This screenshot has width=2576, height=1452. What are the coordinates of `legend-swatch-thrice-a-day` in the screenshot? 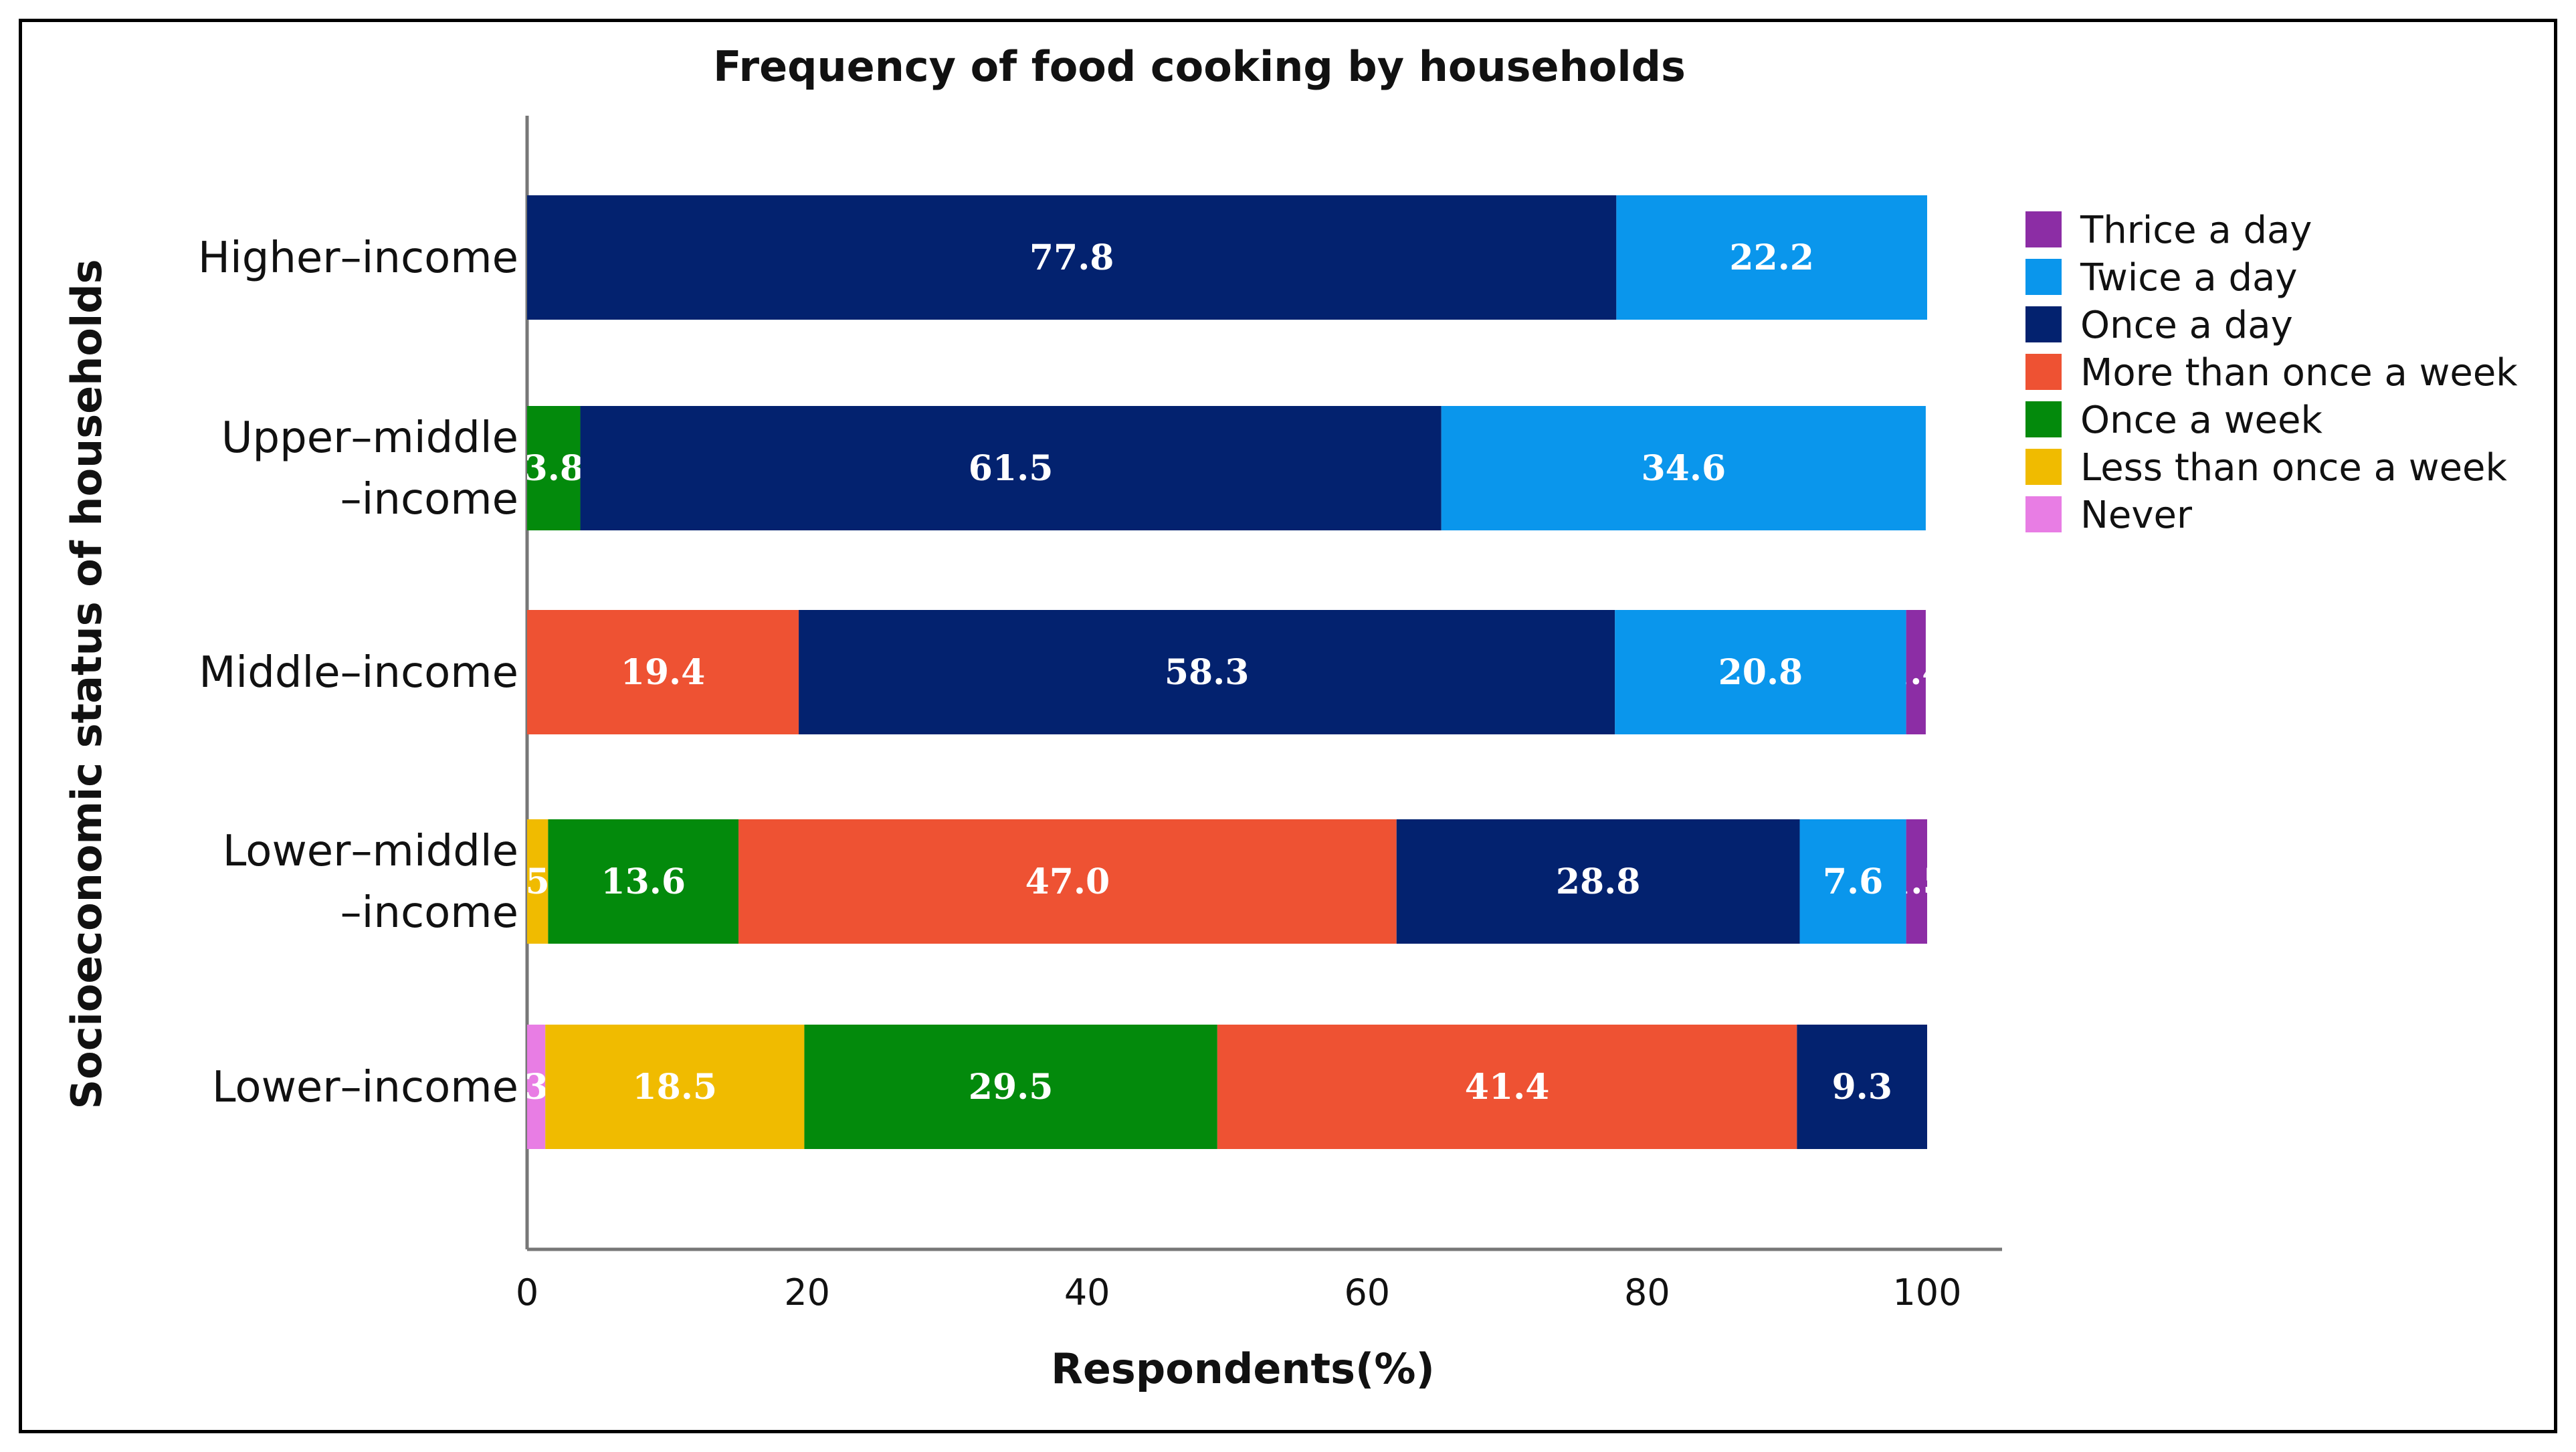 It's located at (2043, 229).